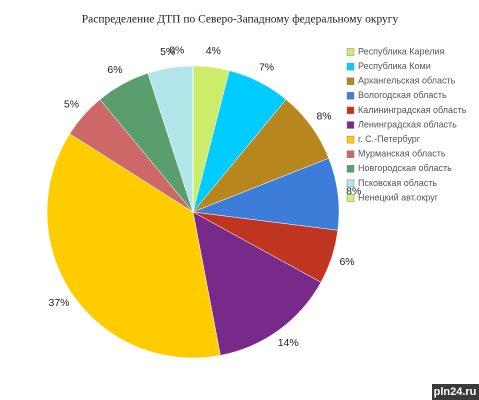 Image resolution: width=479 pixels, height=400 pixels. I want to click on data-label: 14%, so click(288, 343).